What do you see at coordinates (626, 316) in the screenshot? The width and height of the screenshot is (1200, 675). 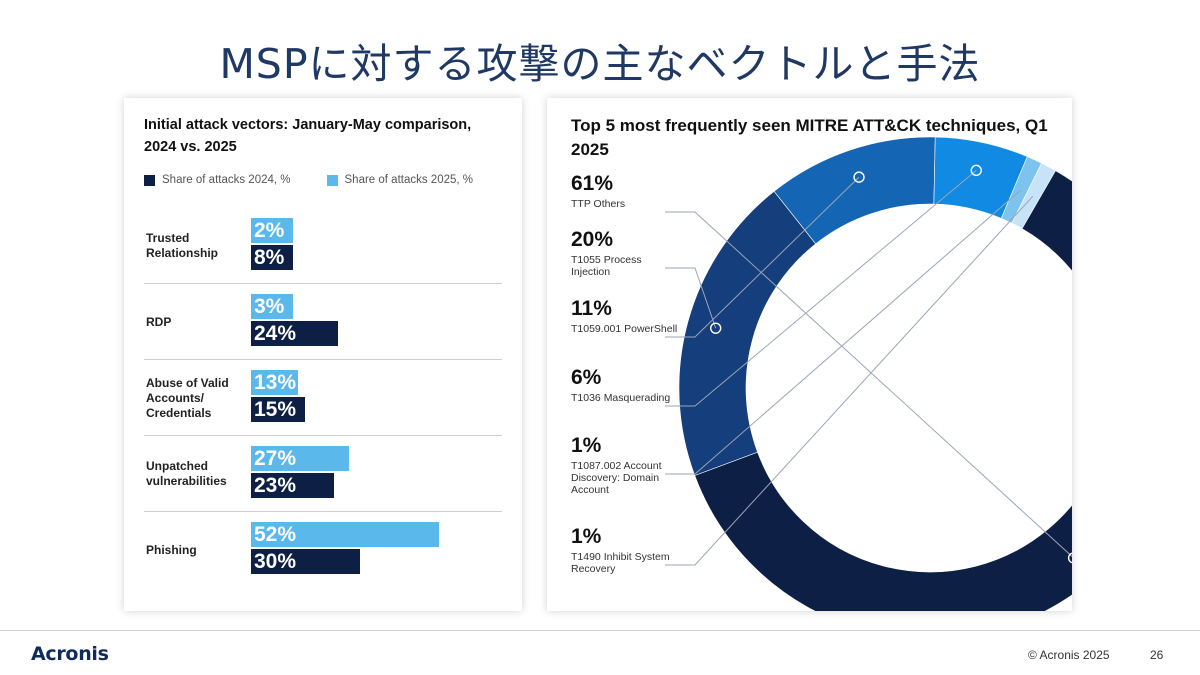 I see `slice-label: 11% T1059.001 PowerShell` at bounding box center [626, 316].